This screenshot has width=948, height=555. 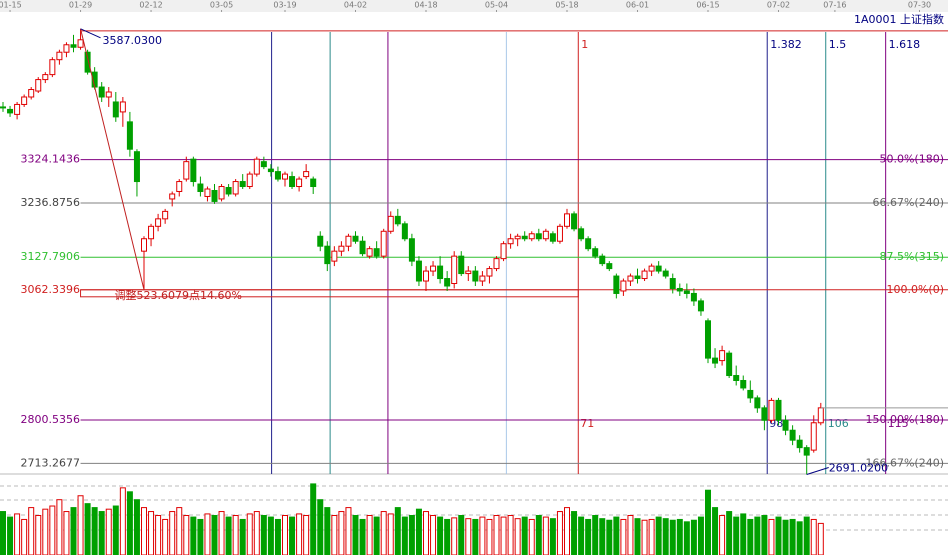 What do you see at coordinates (425, 5) in the screenshot?
I see `x-tick-label: 04-18` at bounding box center [425, 5].